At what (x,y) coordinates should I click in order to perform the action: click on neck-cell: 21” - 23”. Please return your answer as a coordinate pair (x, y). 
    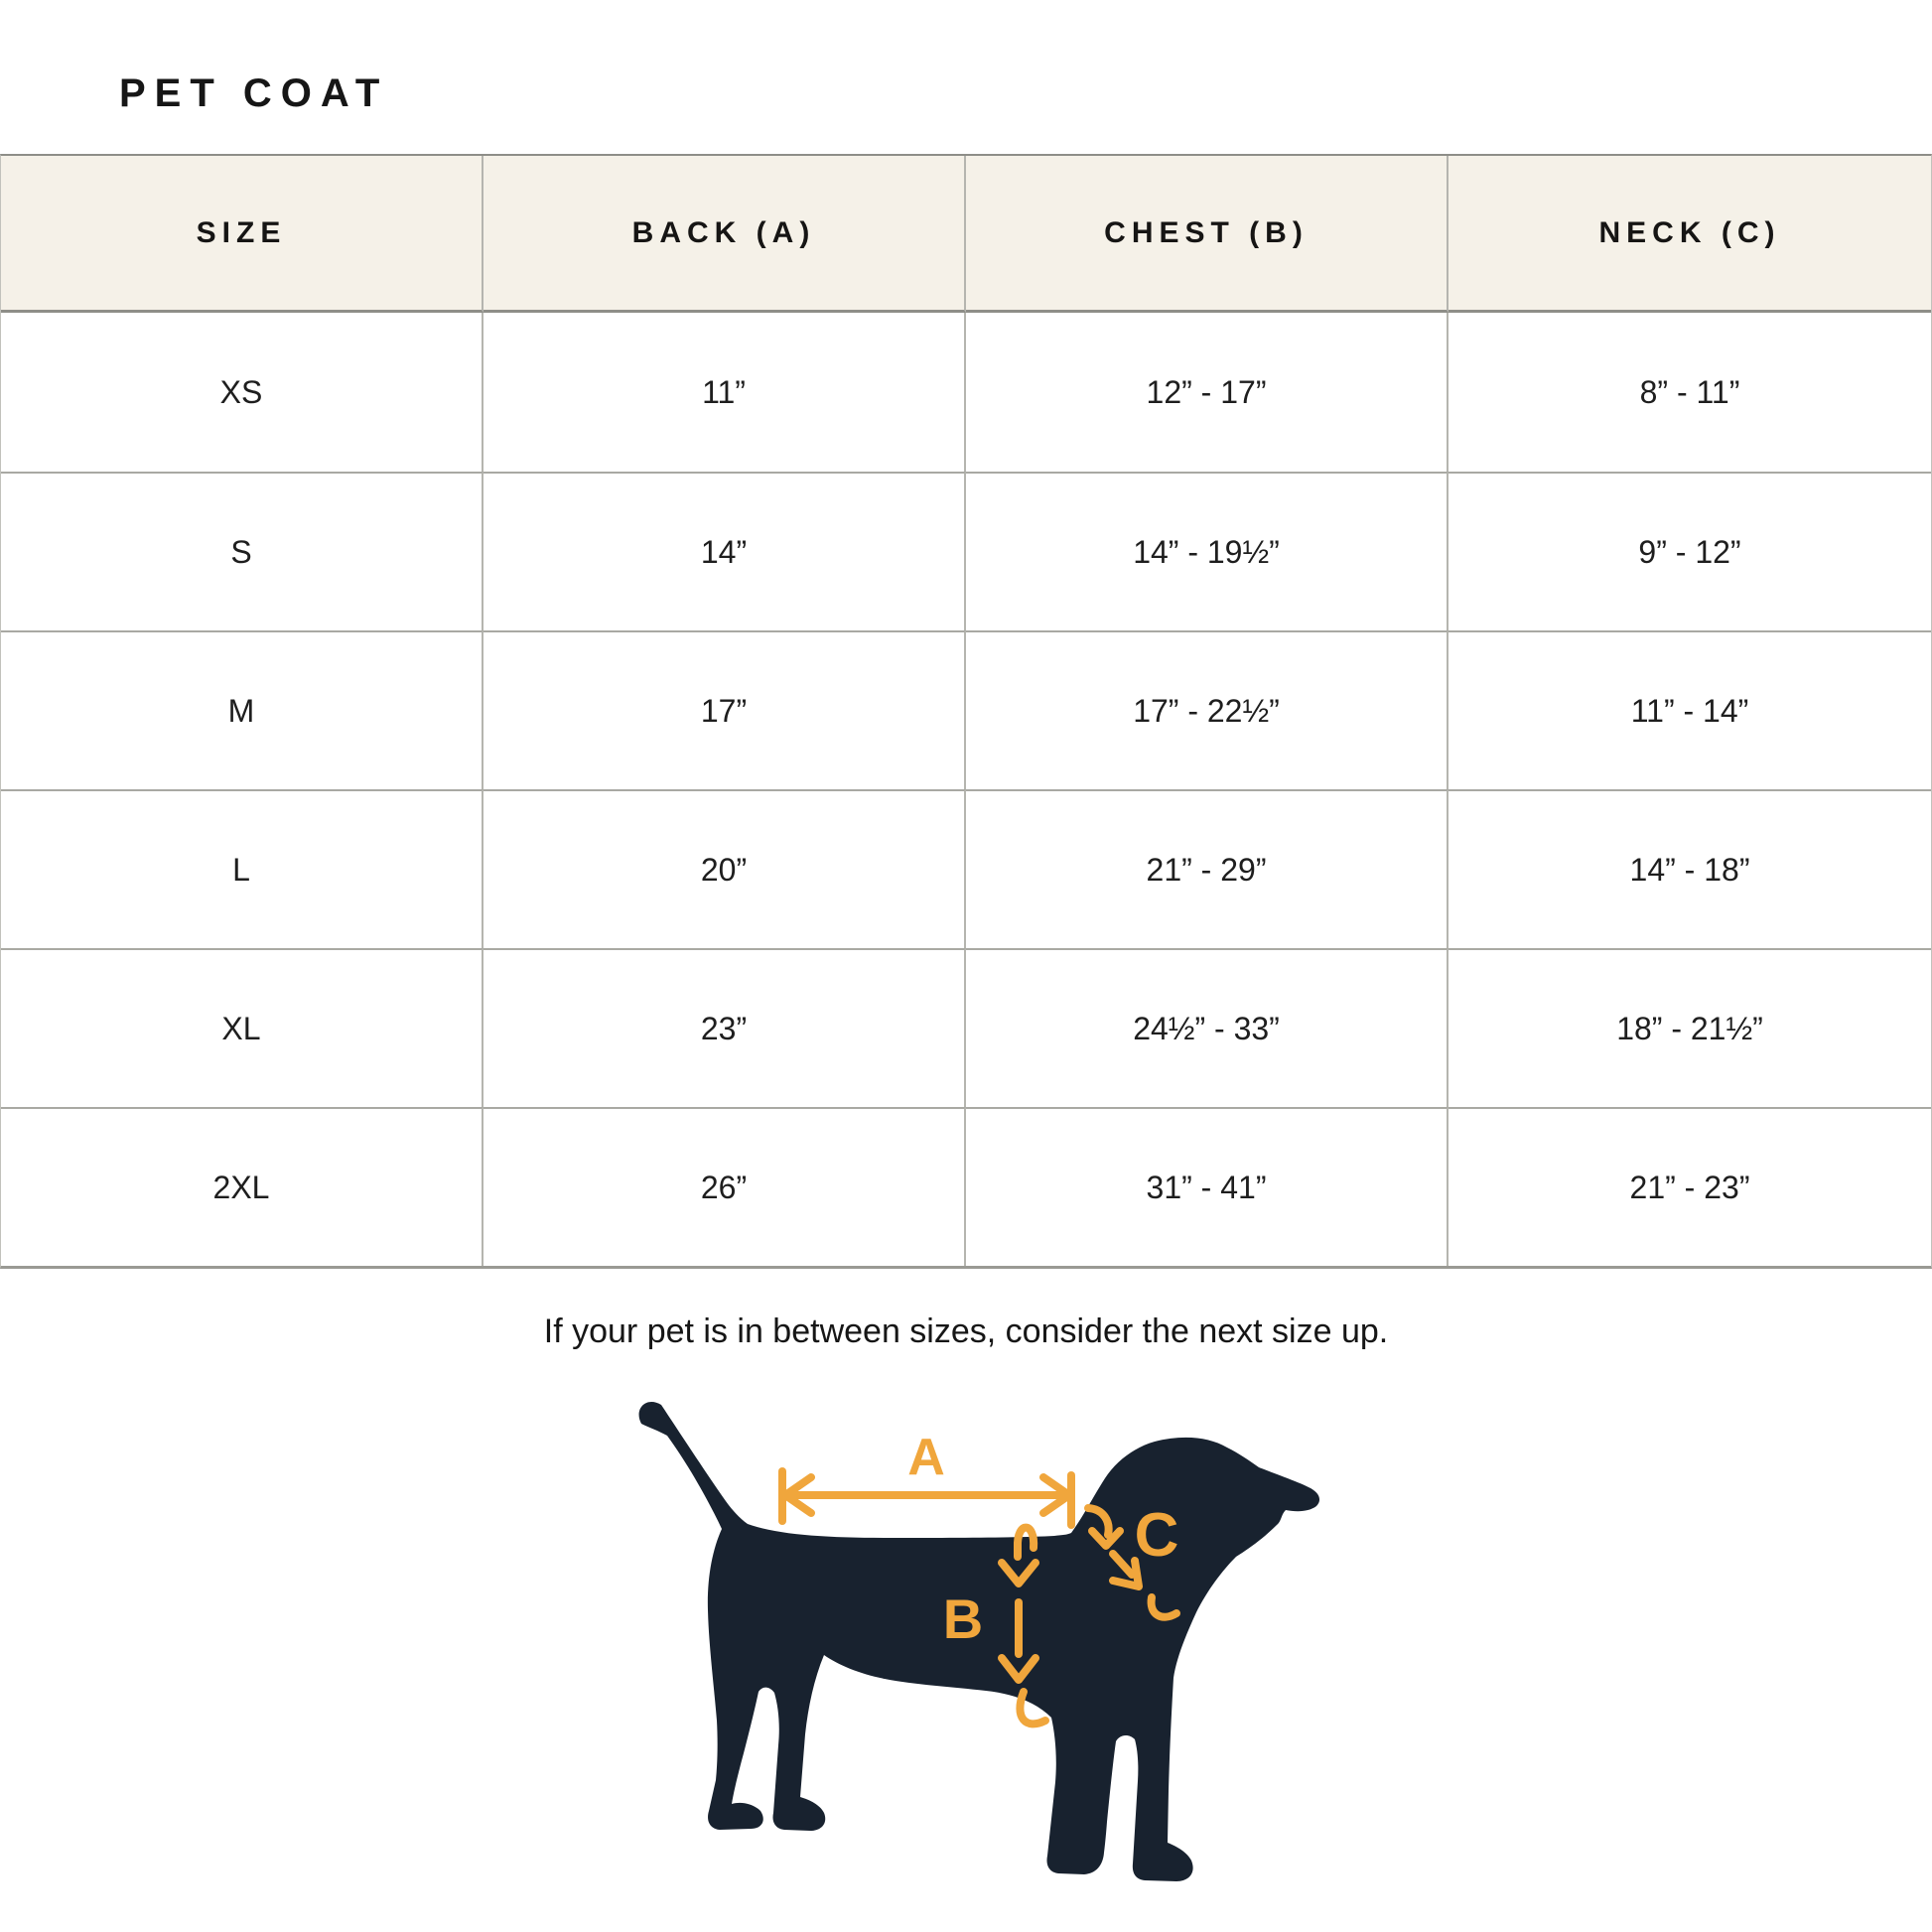
    Looking at the image, I should click on (1690, 1186).